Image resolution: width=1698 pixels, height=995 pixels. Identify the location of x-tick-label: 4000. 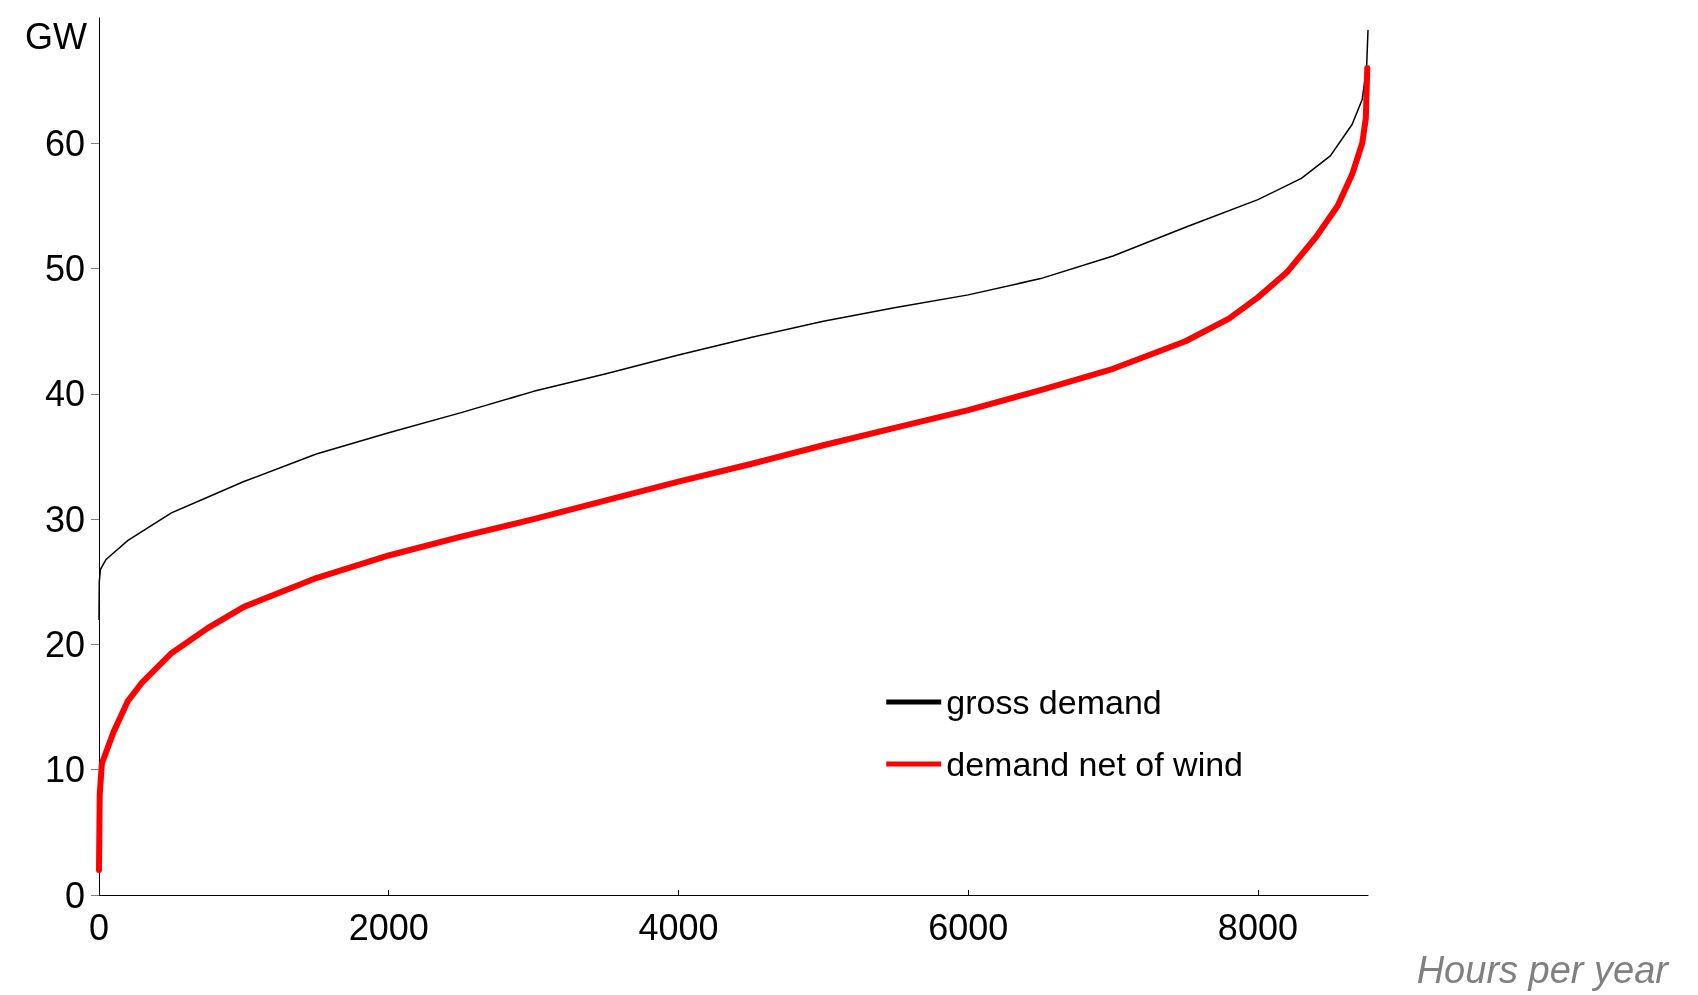
(678, 927).